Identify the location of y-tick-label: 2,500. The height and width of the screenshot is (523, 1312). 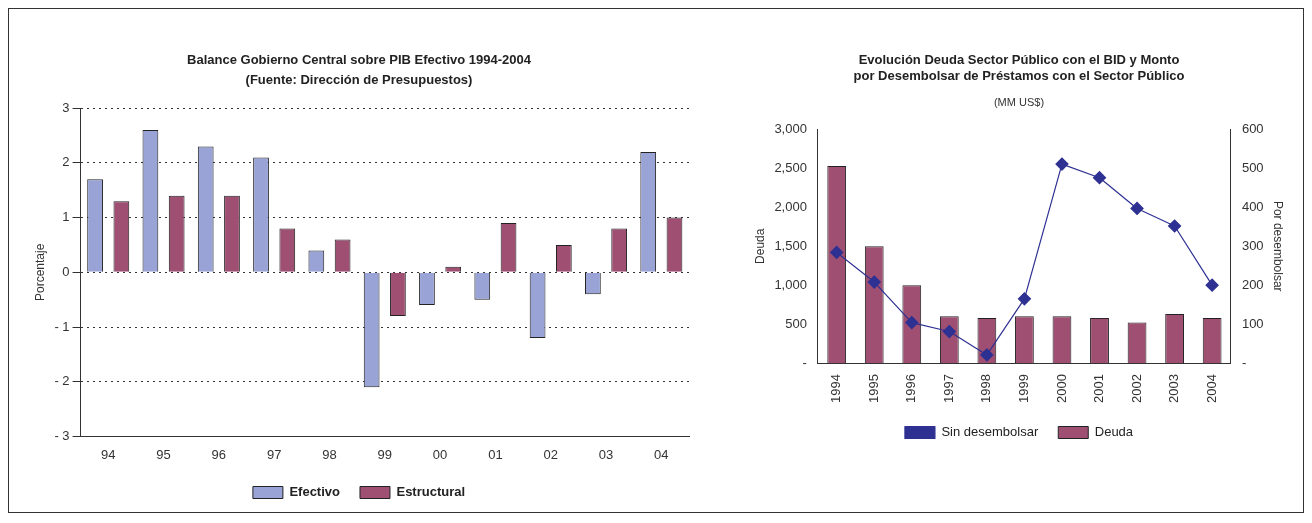
(790, 167).